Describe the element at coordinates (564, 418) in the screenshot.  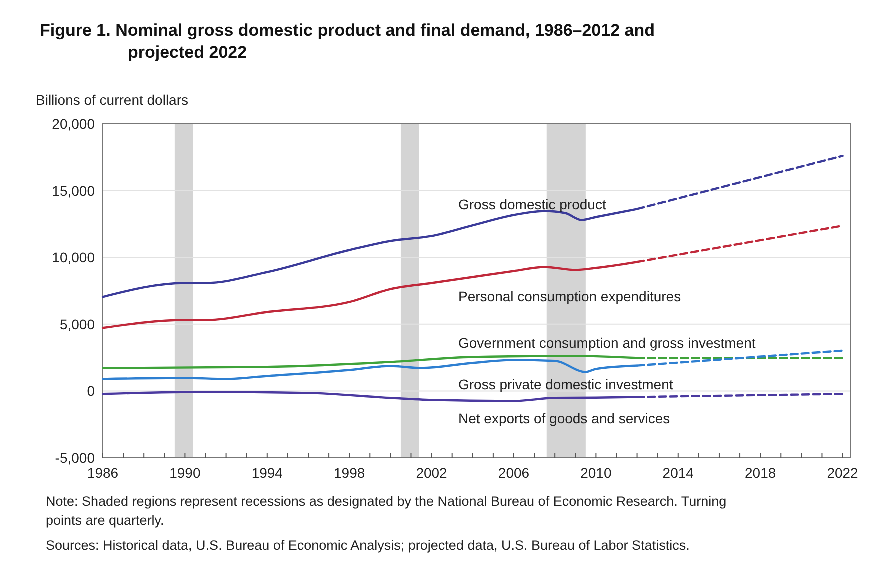
I see `series-label: Net exports of goods and services` at that location.